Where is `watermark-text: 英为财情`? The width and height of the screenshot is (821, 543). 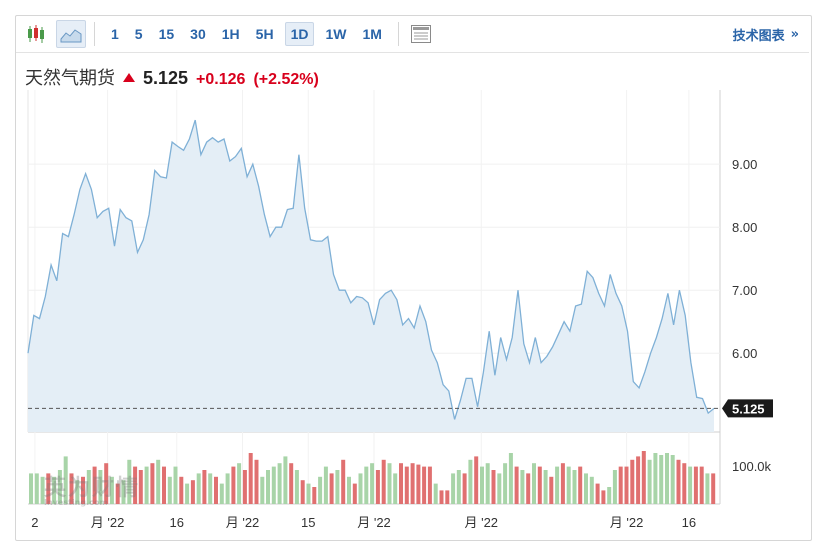 watermark-text: 英为财情 is located at coordinates (92, 488).